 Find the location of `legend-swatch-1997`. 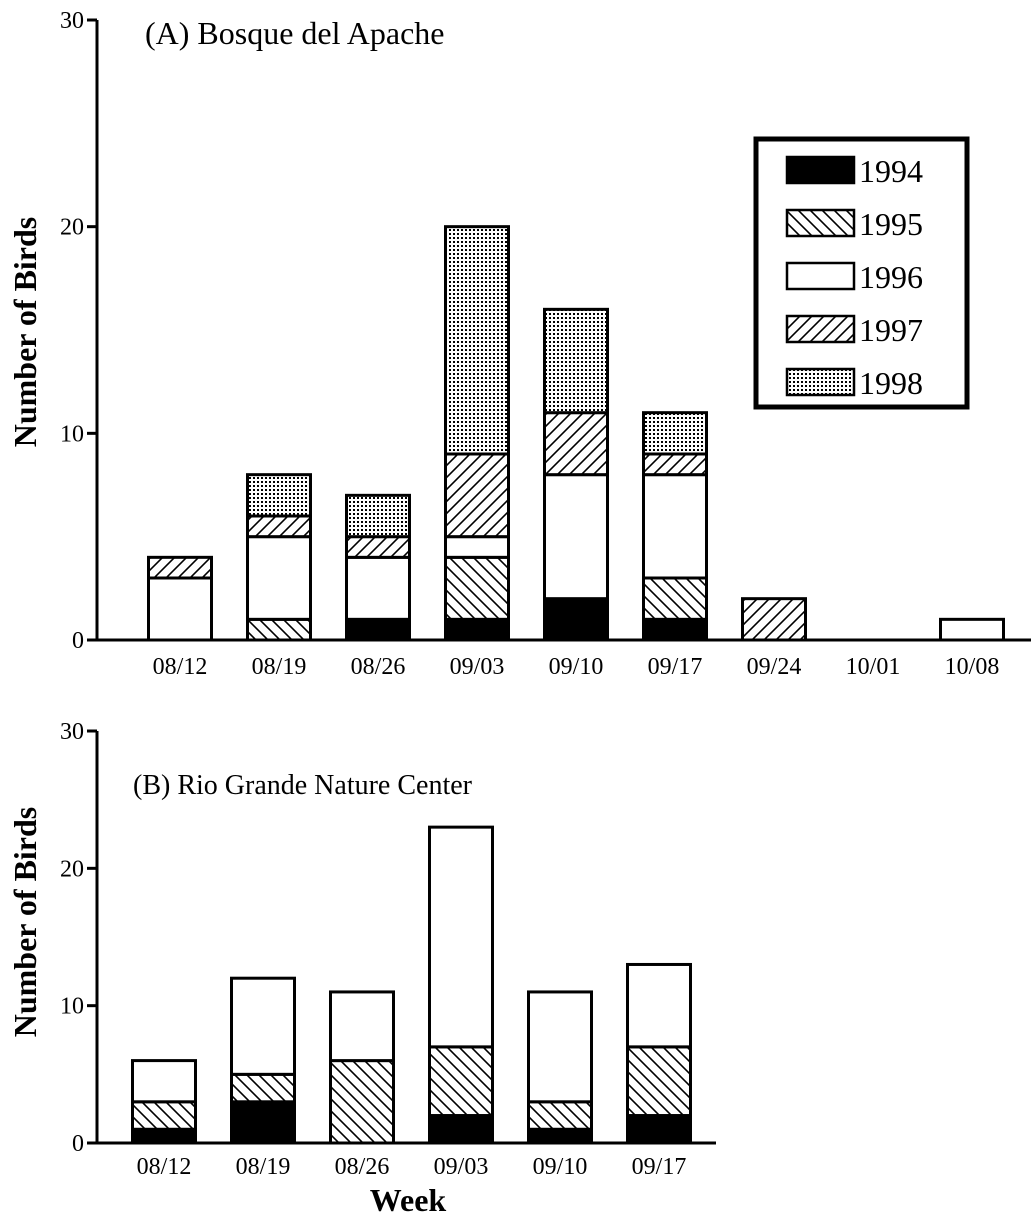

legend-swatch-1997 is located at coordinates (820, 329).